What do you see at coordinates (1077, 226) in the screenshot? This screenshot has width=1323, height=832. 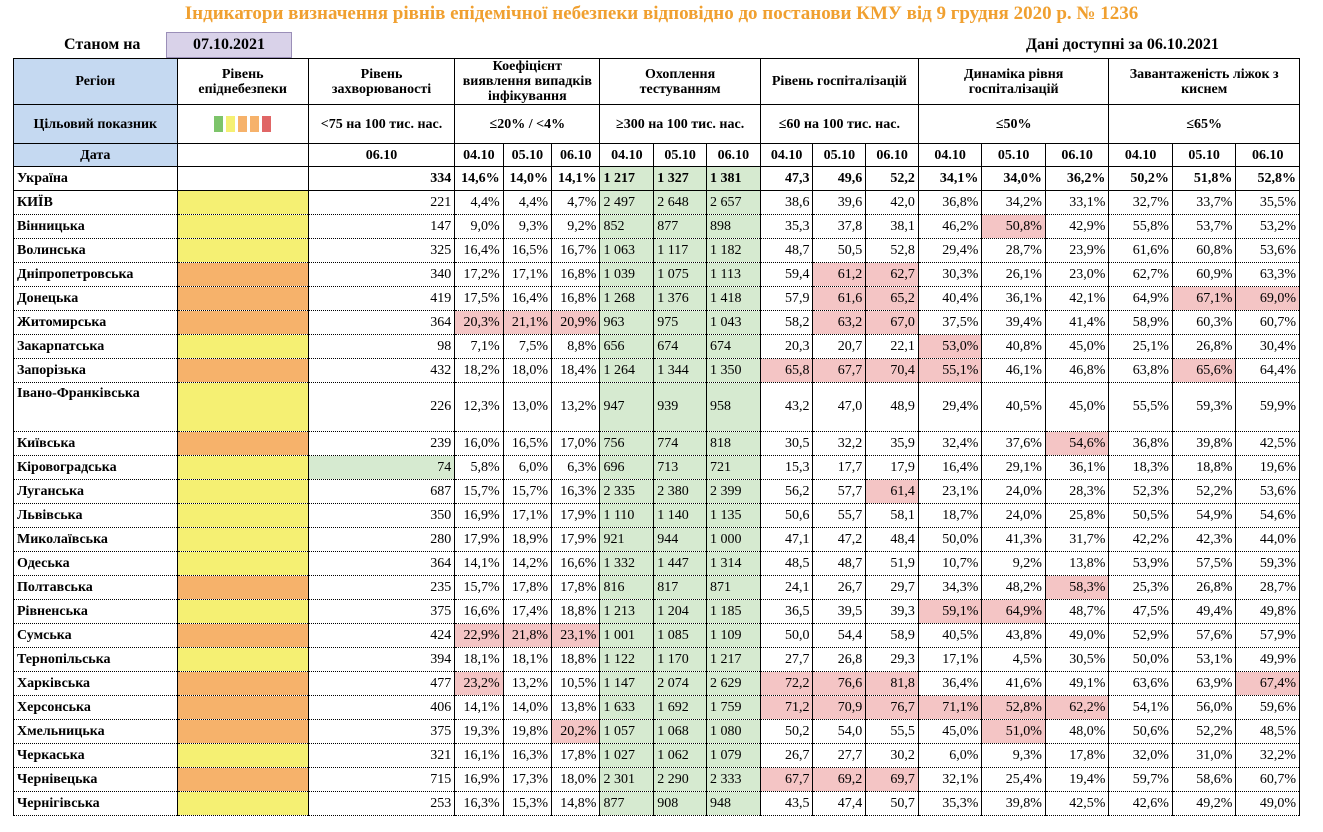 I see `hosp-dyn-value: 42,9%` at bounding box center [1077, 226].